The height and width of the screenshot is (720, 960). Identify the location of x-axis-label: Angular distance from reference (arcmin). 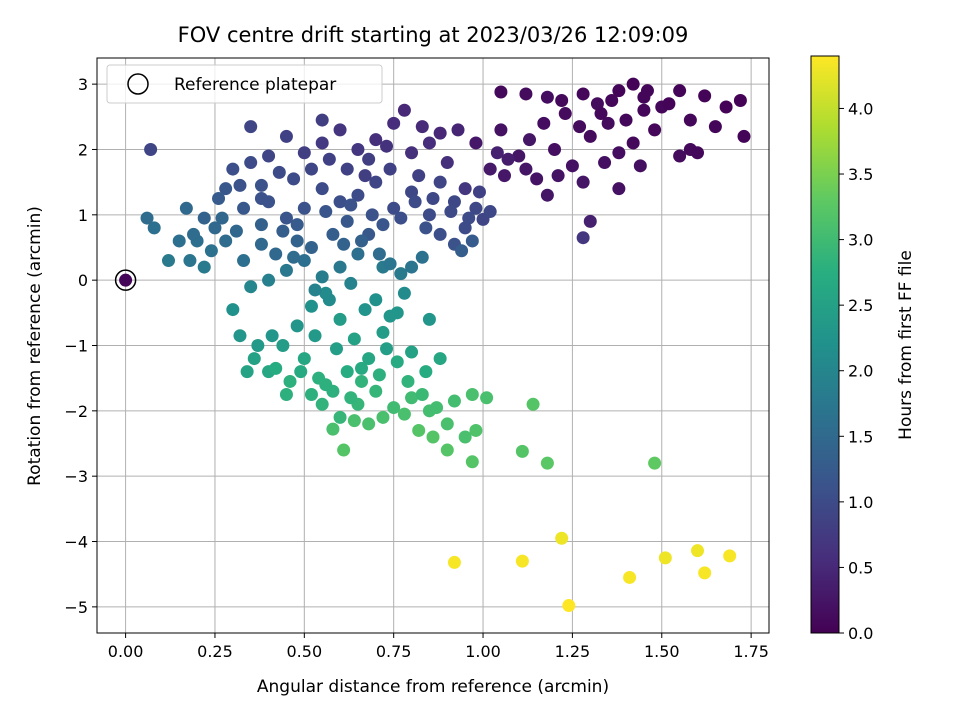
(433, 687).